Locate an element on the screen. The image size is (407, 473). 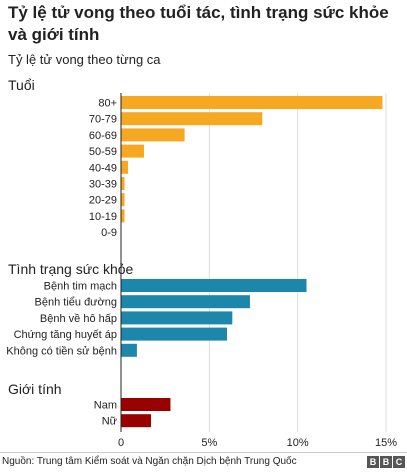
category-label: 80+ is located at coordinates (107, 104).